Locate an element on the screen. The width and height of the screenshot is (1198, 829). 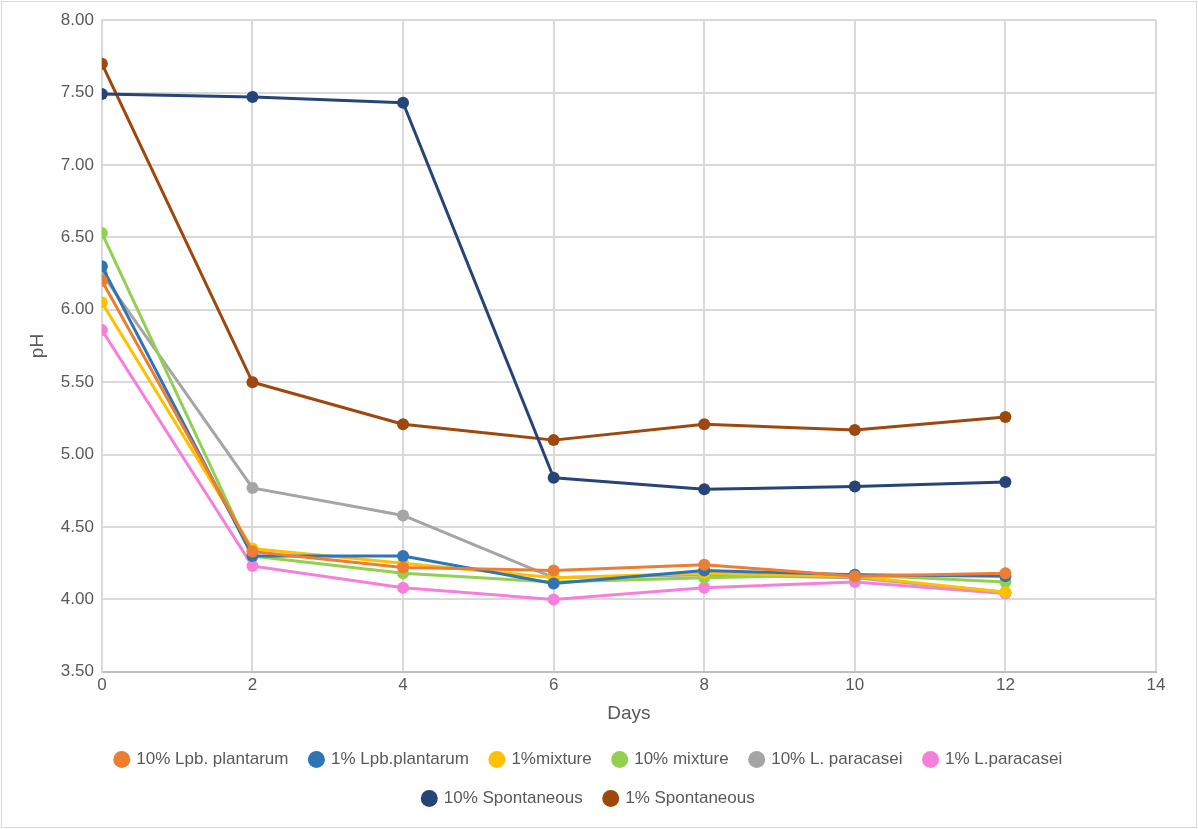
legend-label: 1% L.paracasei is located at coordinates (1004, 759).